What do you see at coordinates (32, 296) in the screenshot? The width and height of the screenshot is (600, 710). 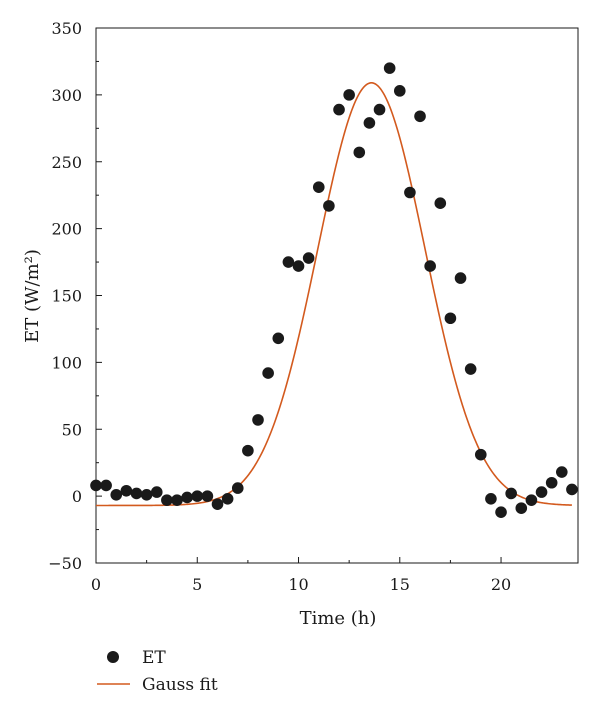 I see `y-axis-title: ET (W/m²)` at bounding box center [32, 296].